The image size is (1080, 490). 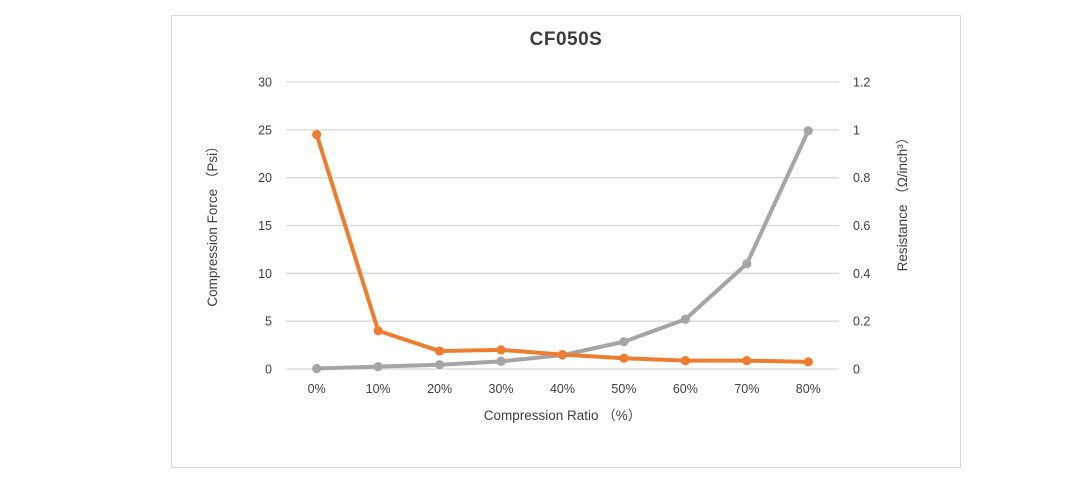 What do you see at coordinates (861, 274) in the screenshot?
I see `right-axis-tick-label: 0.4` at bounding box center [861, 274].